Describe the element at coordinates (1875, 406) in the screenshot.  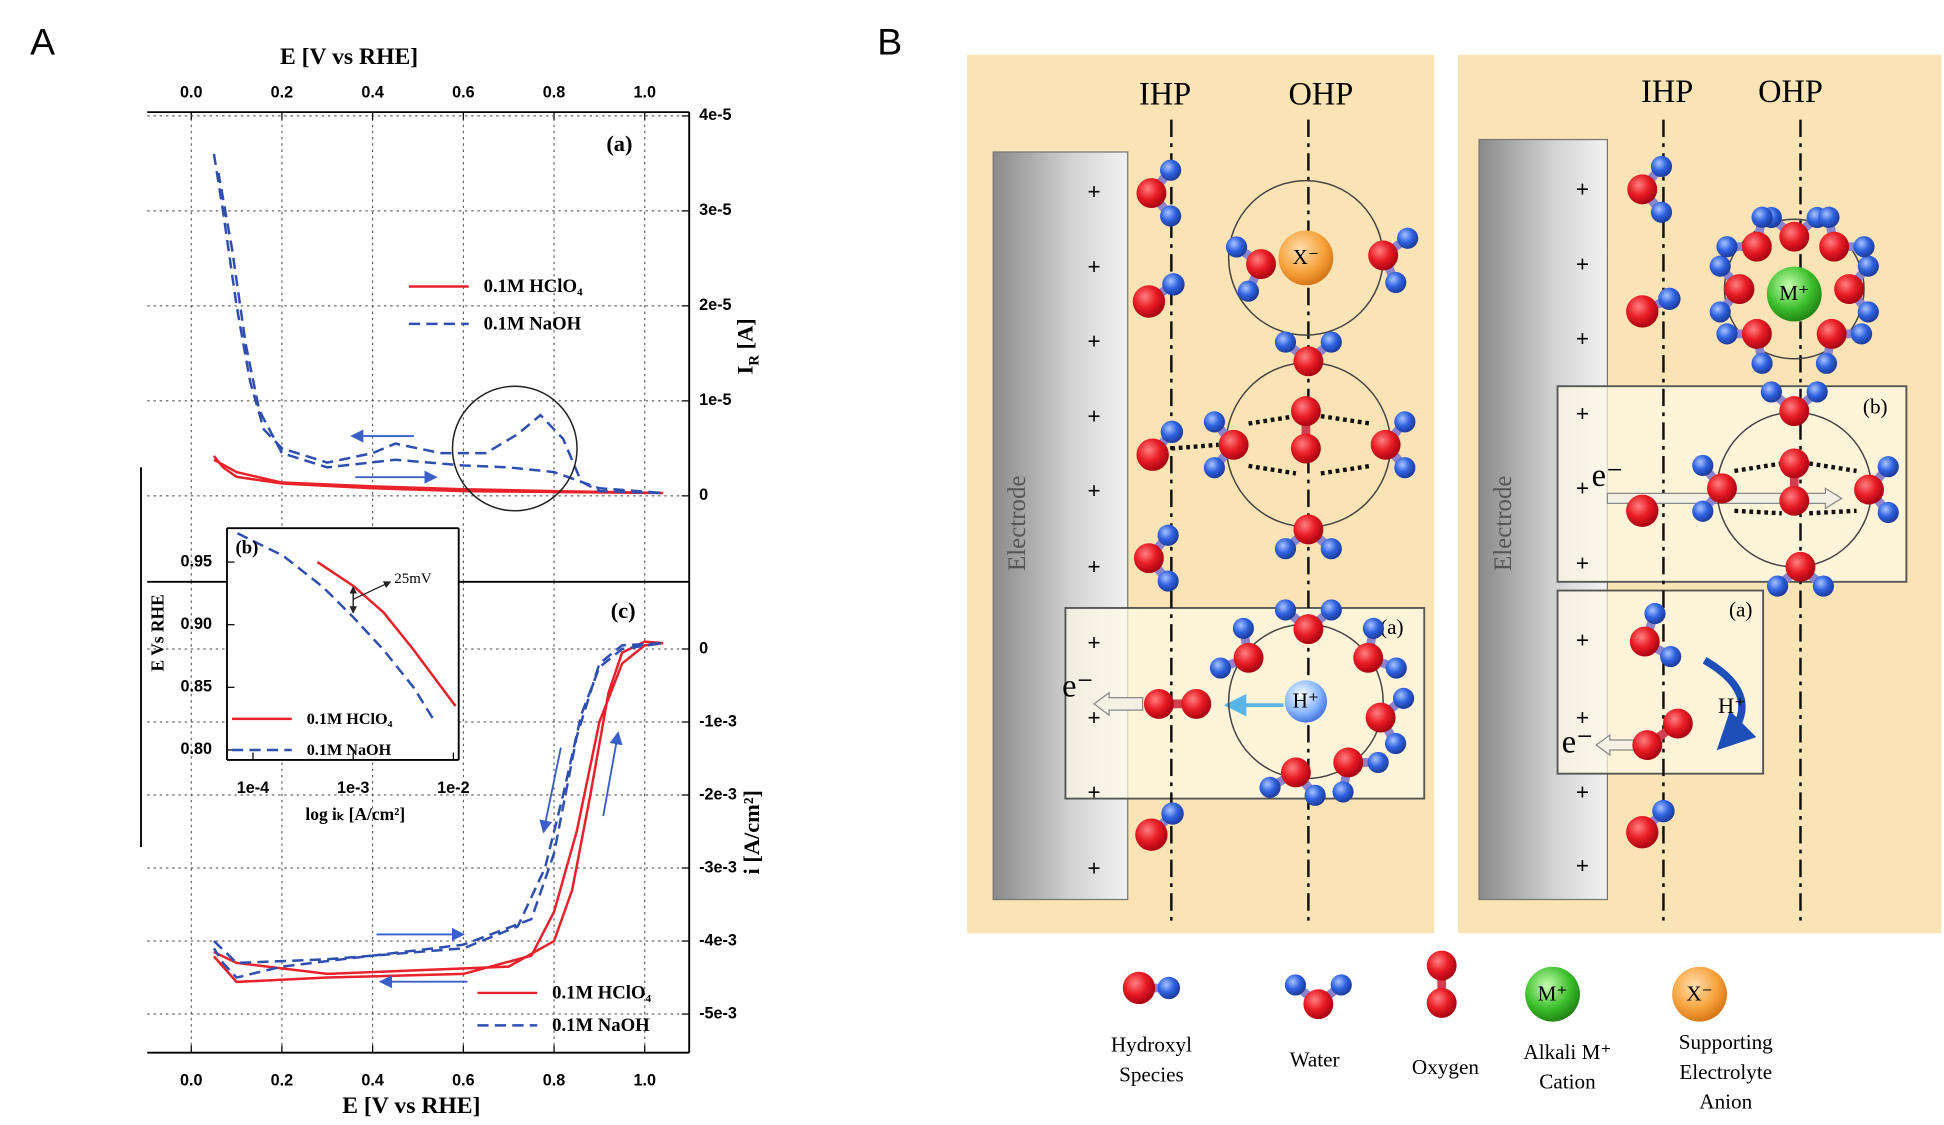
I see `box-label: (b)` at that location.